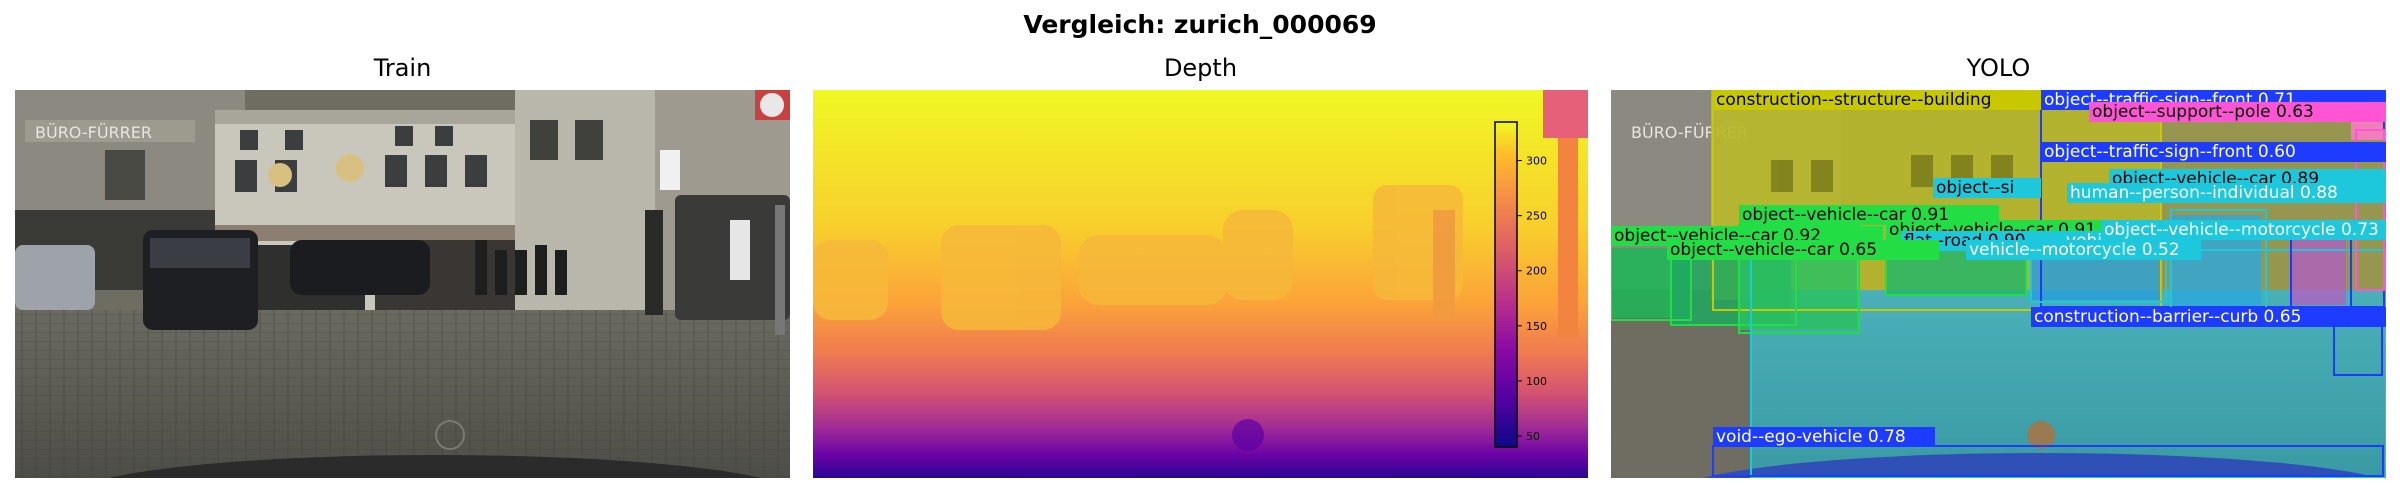  Describe the element at coordinates (1536, 271) in the screenshot. I see `colorbar-tick-label: 200` at that location.